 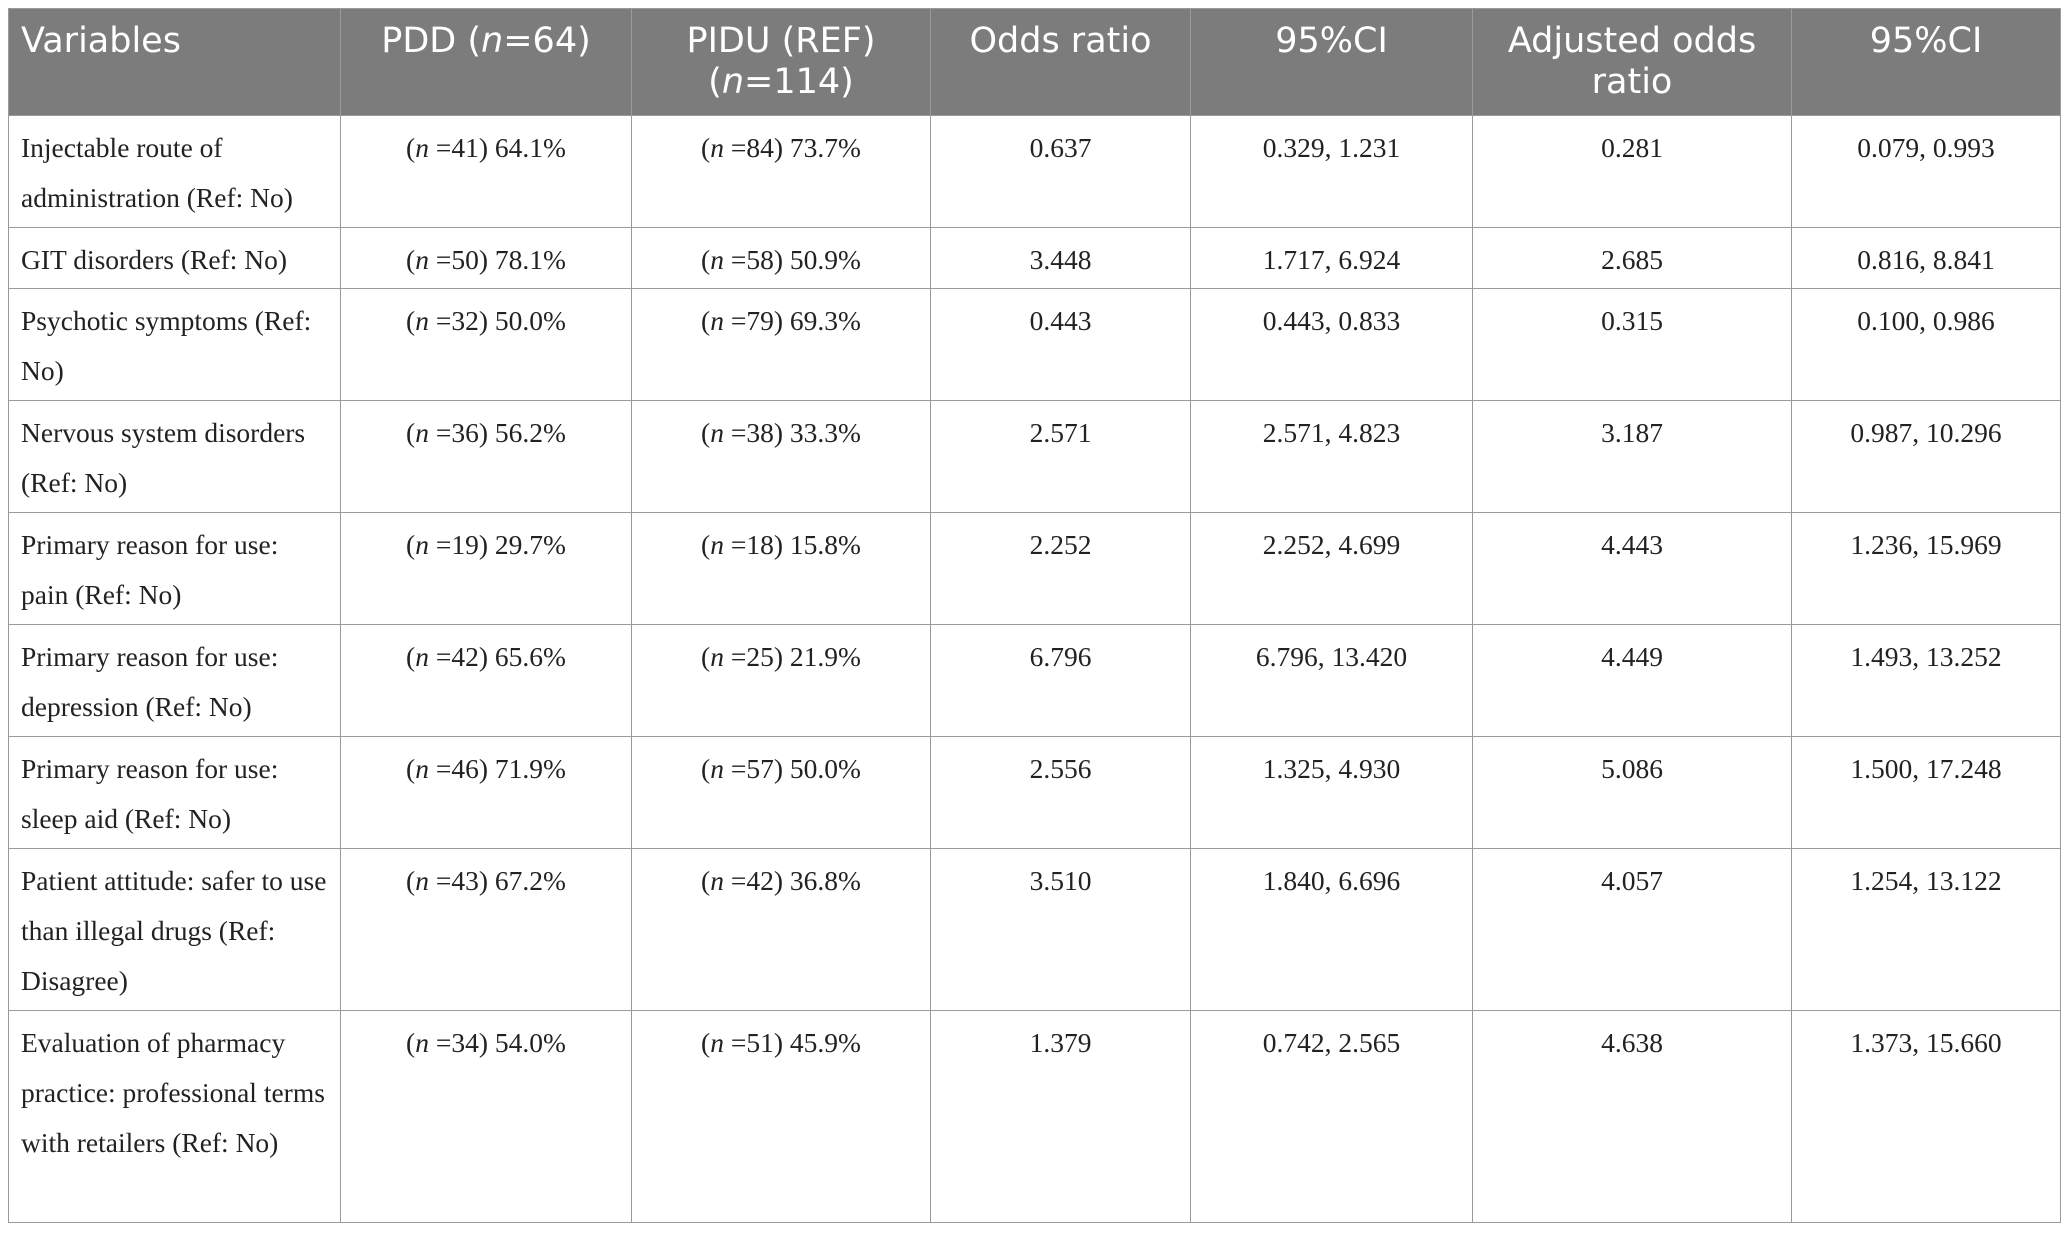 I want to click on adjusted-ci-cell: 0.816, 8.841, so click(x=1926, y=258).